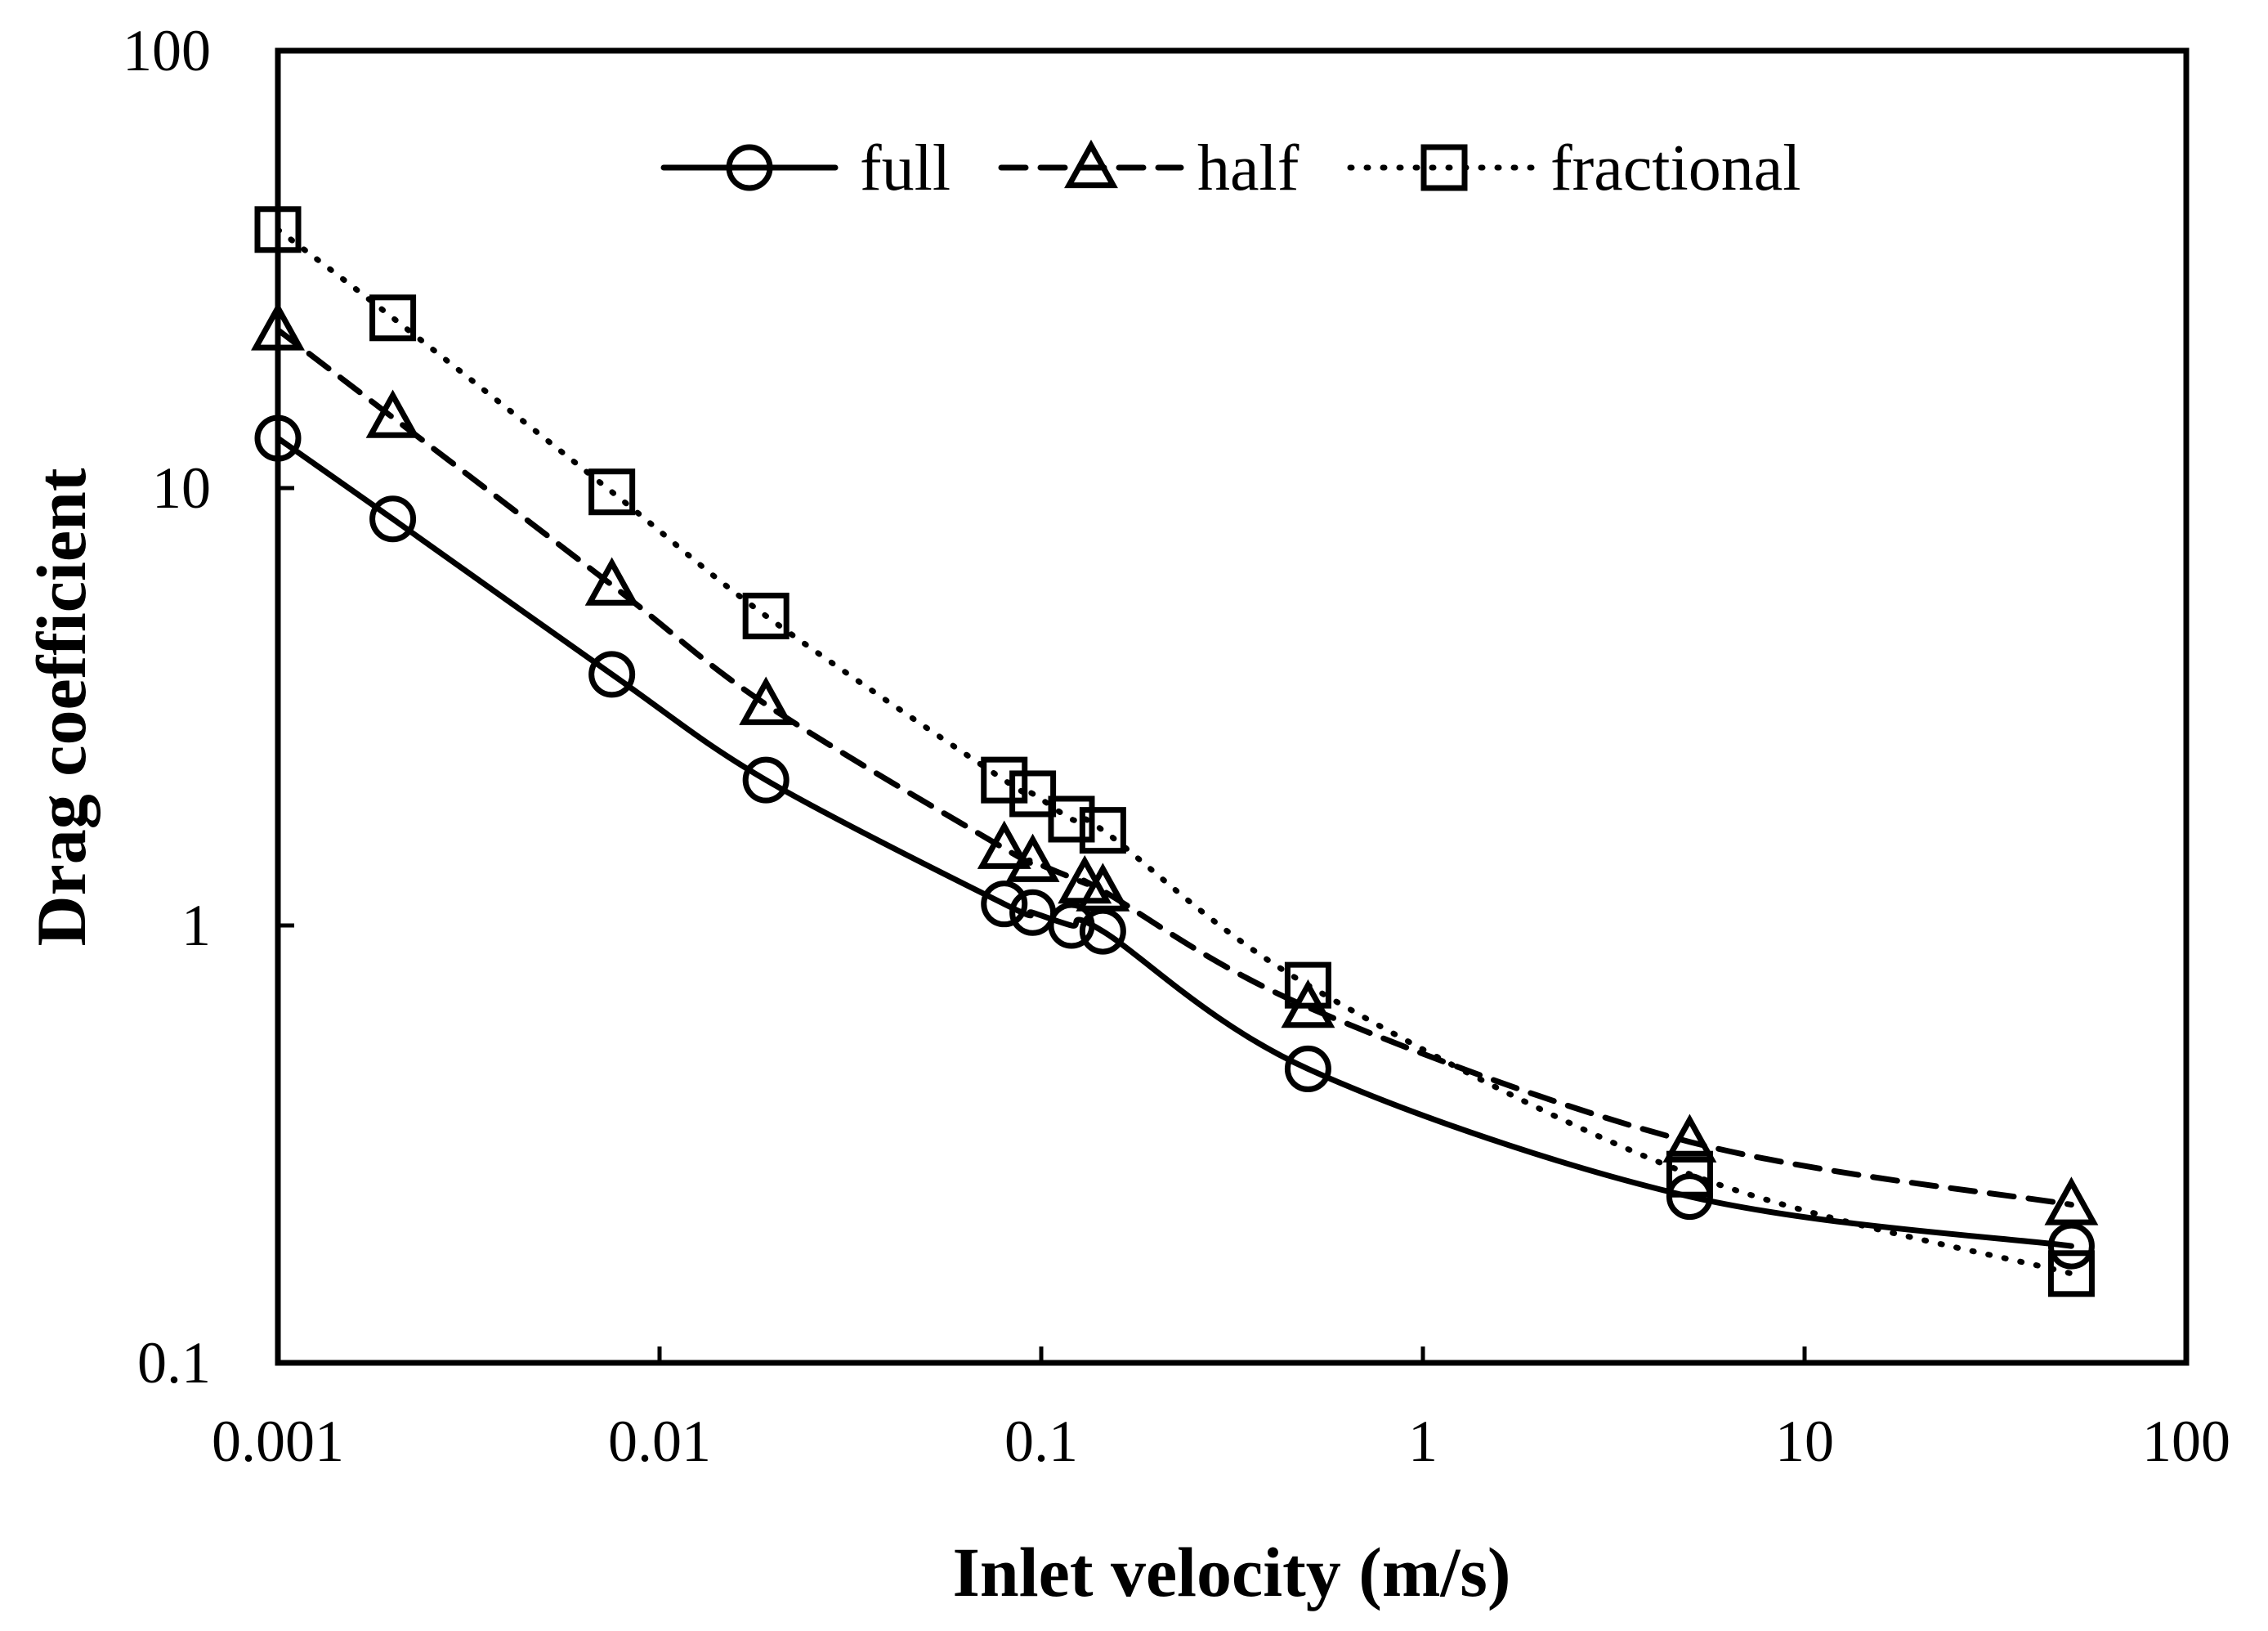  I want to click on x-tick-label: 0.1, so click(1041, 1442).